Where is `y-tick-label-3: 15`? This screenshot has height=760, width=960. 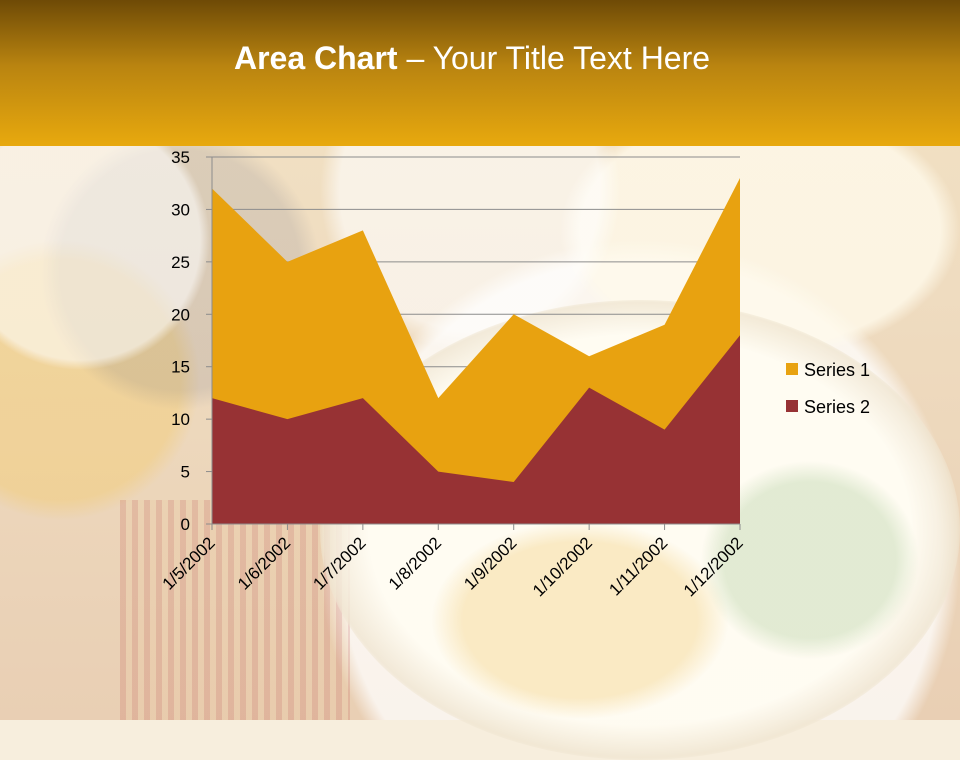
y-tick-label-3: 15 is located at coordinates (180, 367).